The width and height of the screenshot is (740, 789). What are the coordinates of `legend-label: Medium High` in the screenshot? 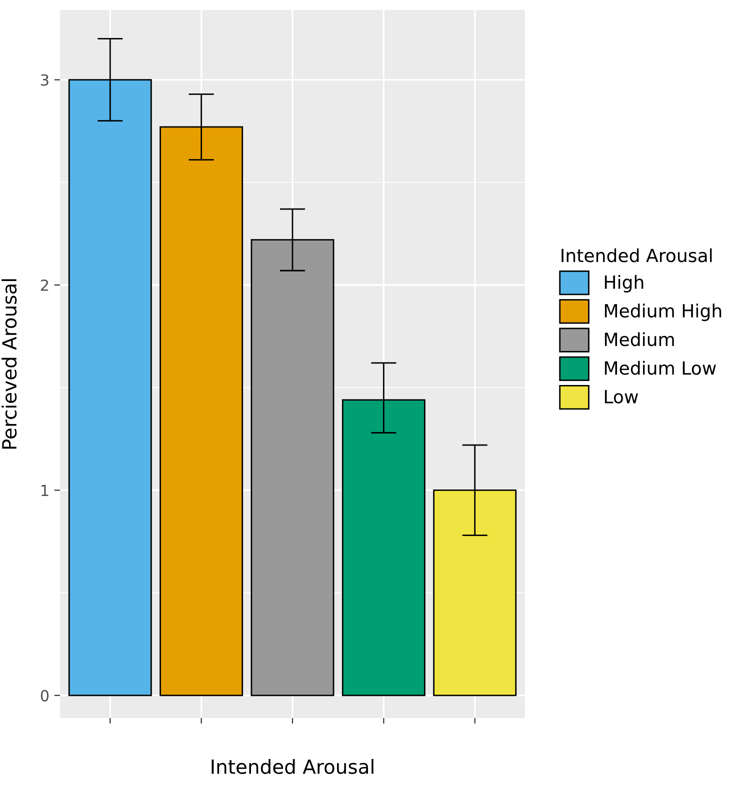 It's located at (663, 313).